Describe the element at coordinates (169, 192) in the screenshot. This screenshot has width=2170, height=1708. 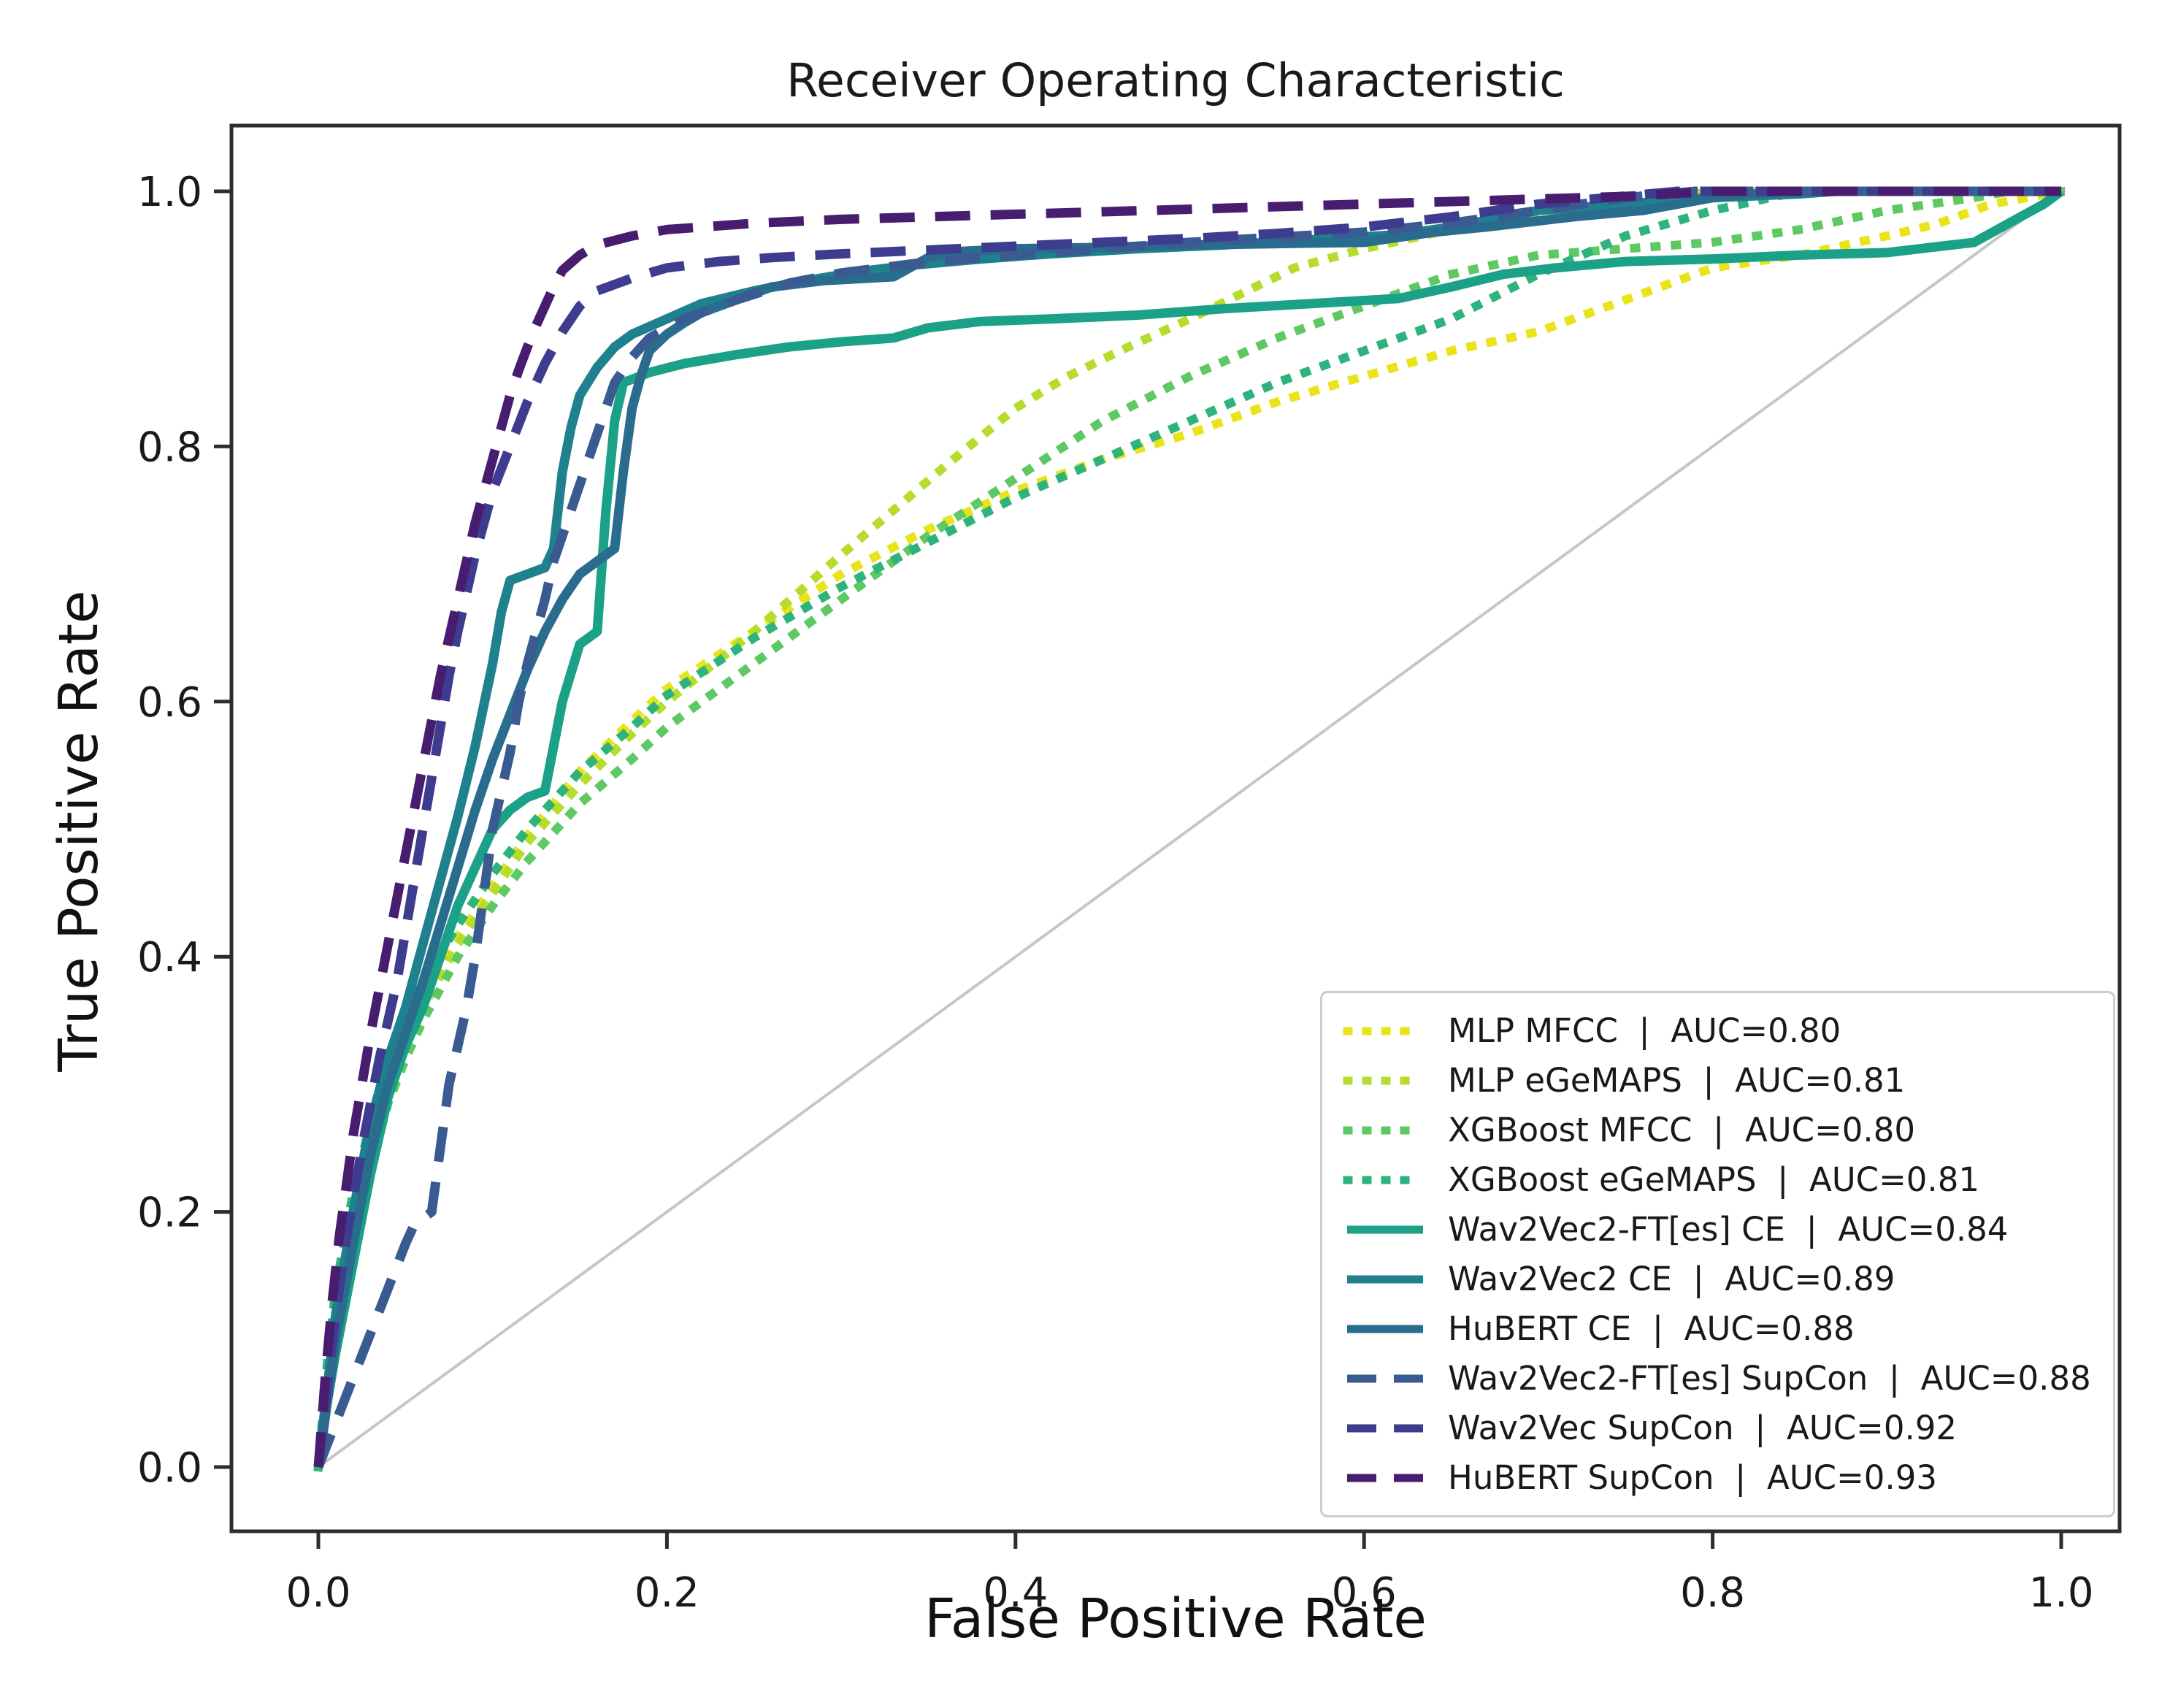
I see `y-tick-label: 1.0` at that location.